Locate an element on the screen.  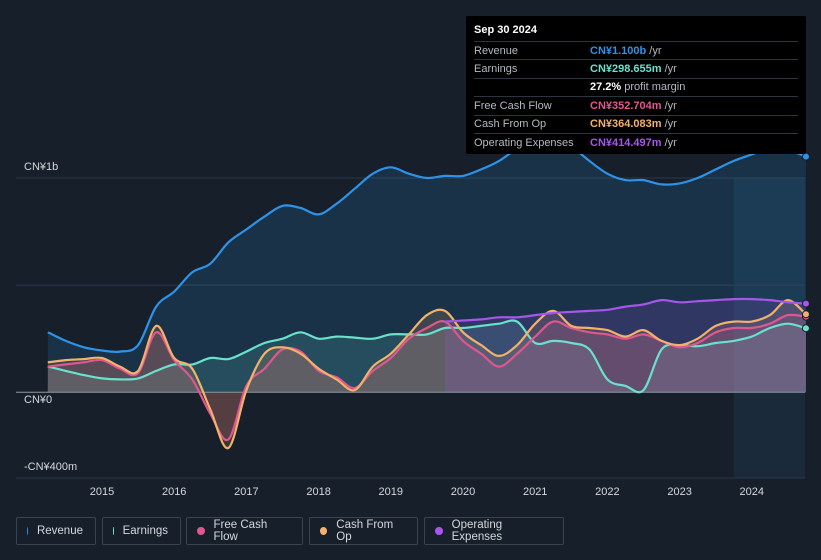
endpoint-operating-expenses is located at coordinates (805, 303).